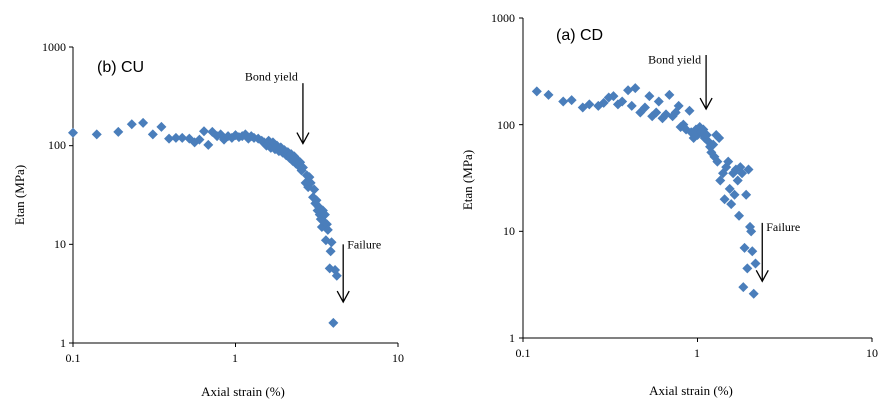 This screenshot has width=879, height=403. Describe the element at coordinates (579, 35) in the screenshot. I see `panel-label: (a) CD` at that location.